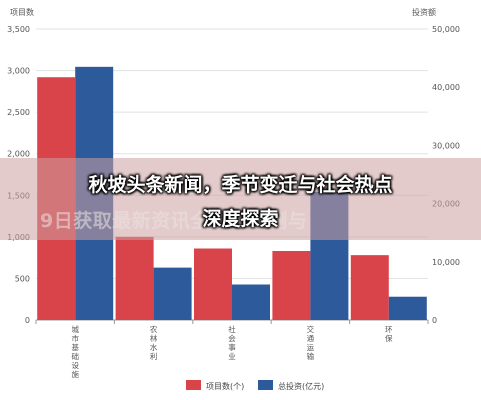 The image size is (481, 400). I want to click on left-tick-label: 3,000, so click(18, 71).